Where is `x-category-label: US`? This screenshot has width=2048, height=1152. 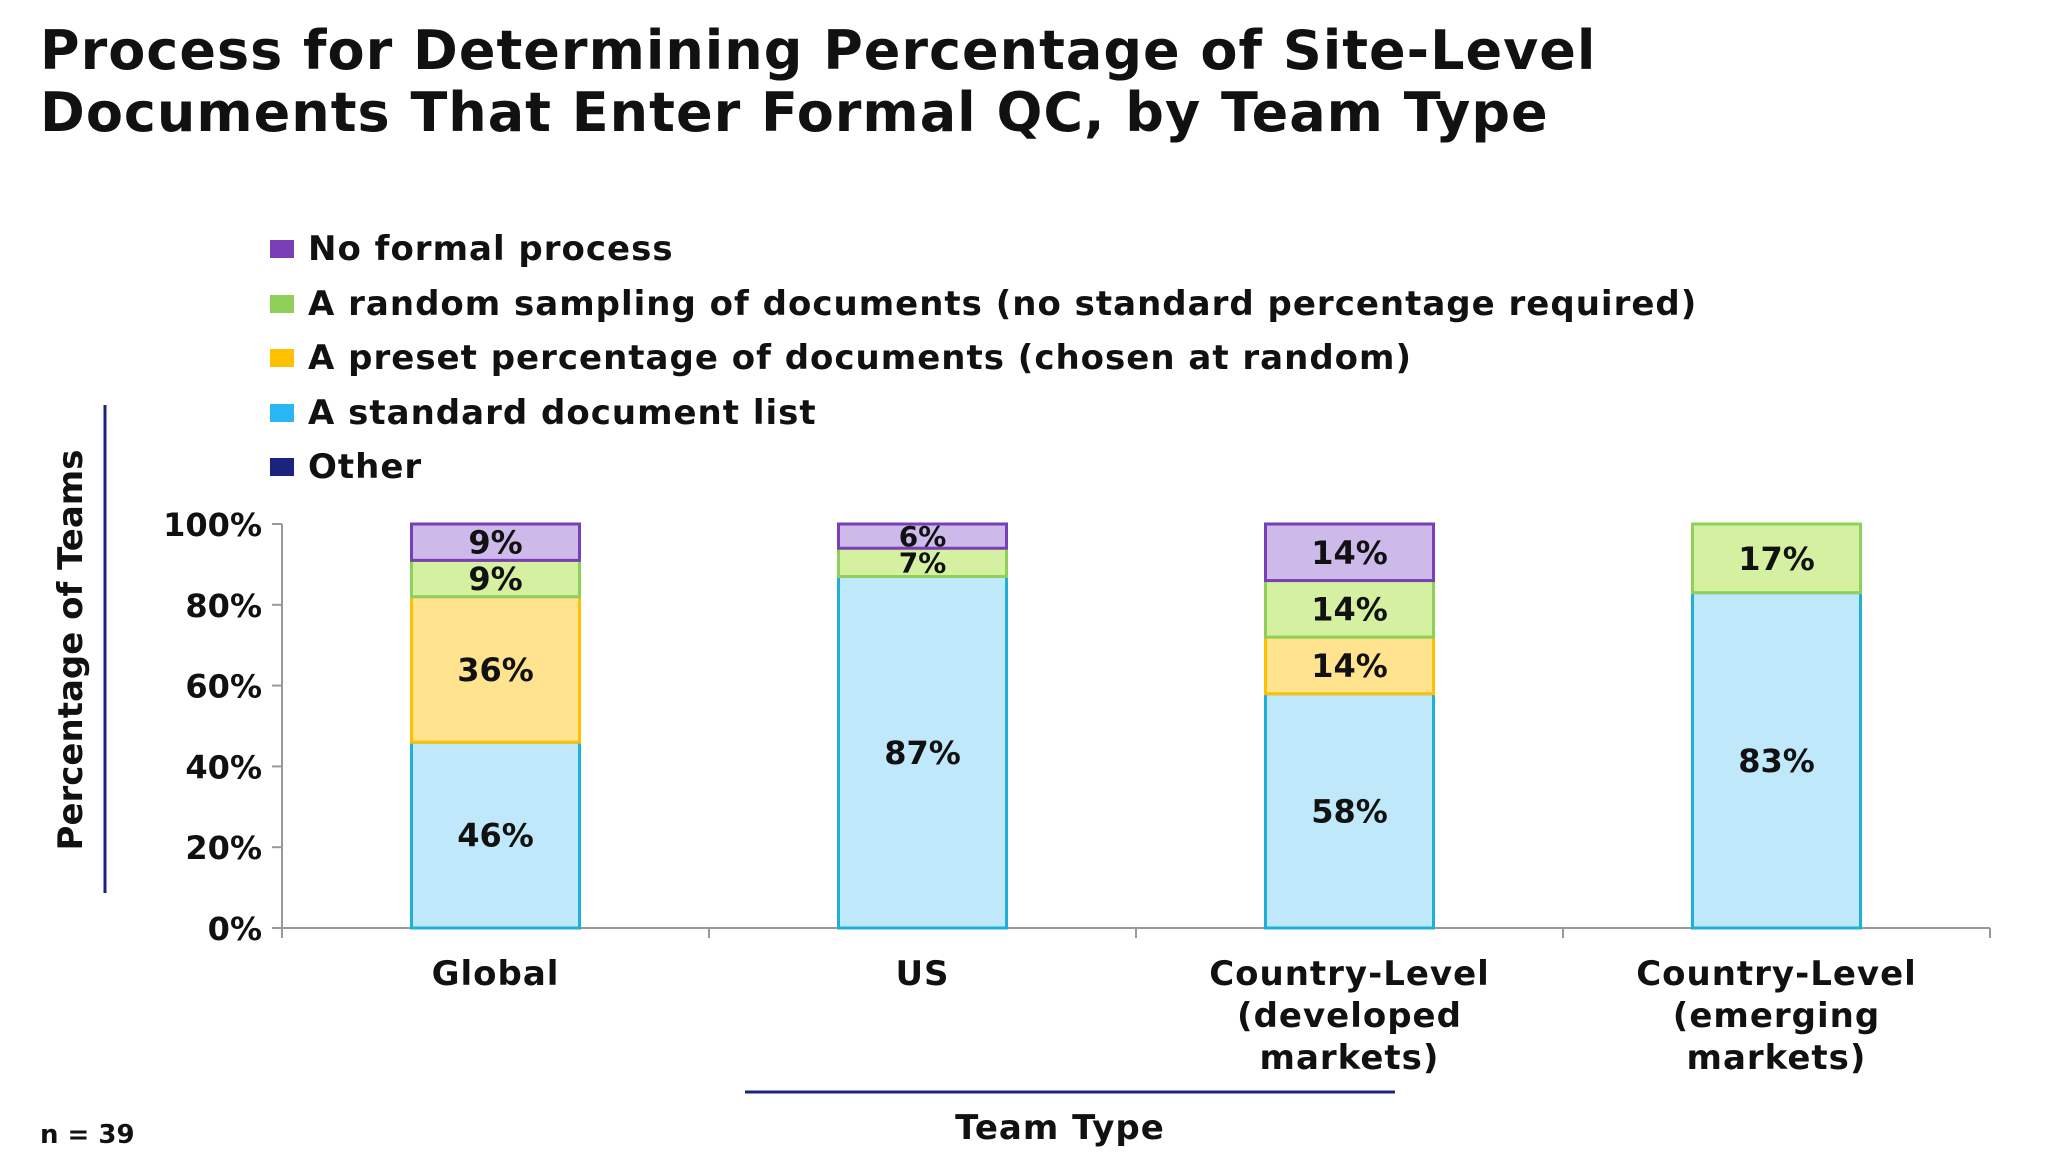
x-category-label: US is located at coordinates (922, 974).